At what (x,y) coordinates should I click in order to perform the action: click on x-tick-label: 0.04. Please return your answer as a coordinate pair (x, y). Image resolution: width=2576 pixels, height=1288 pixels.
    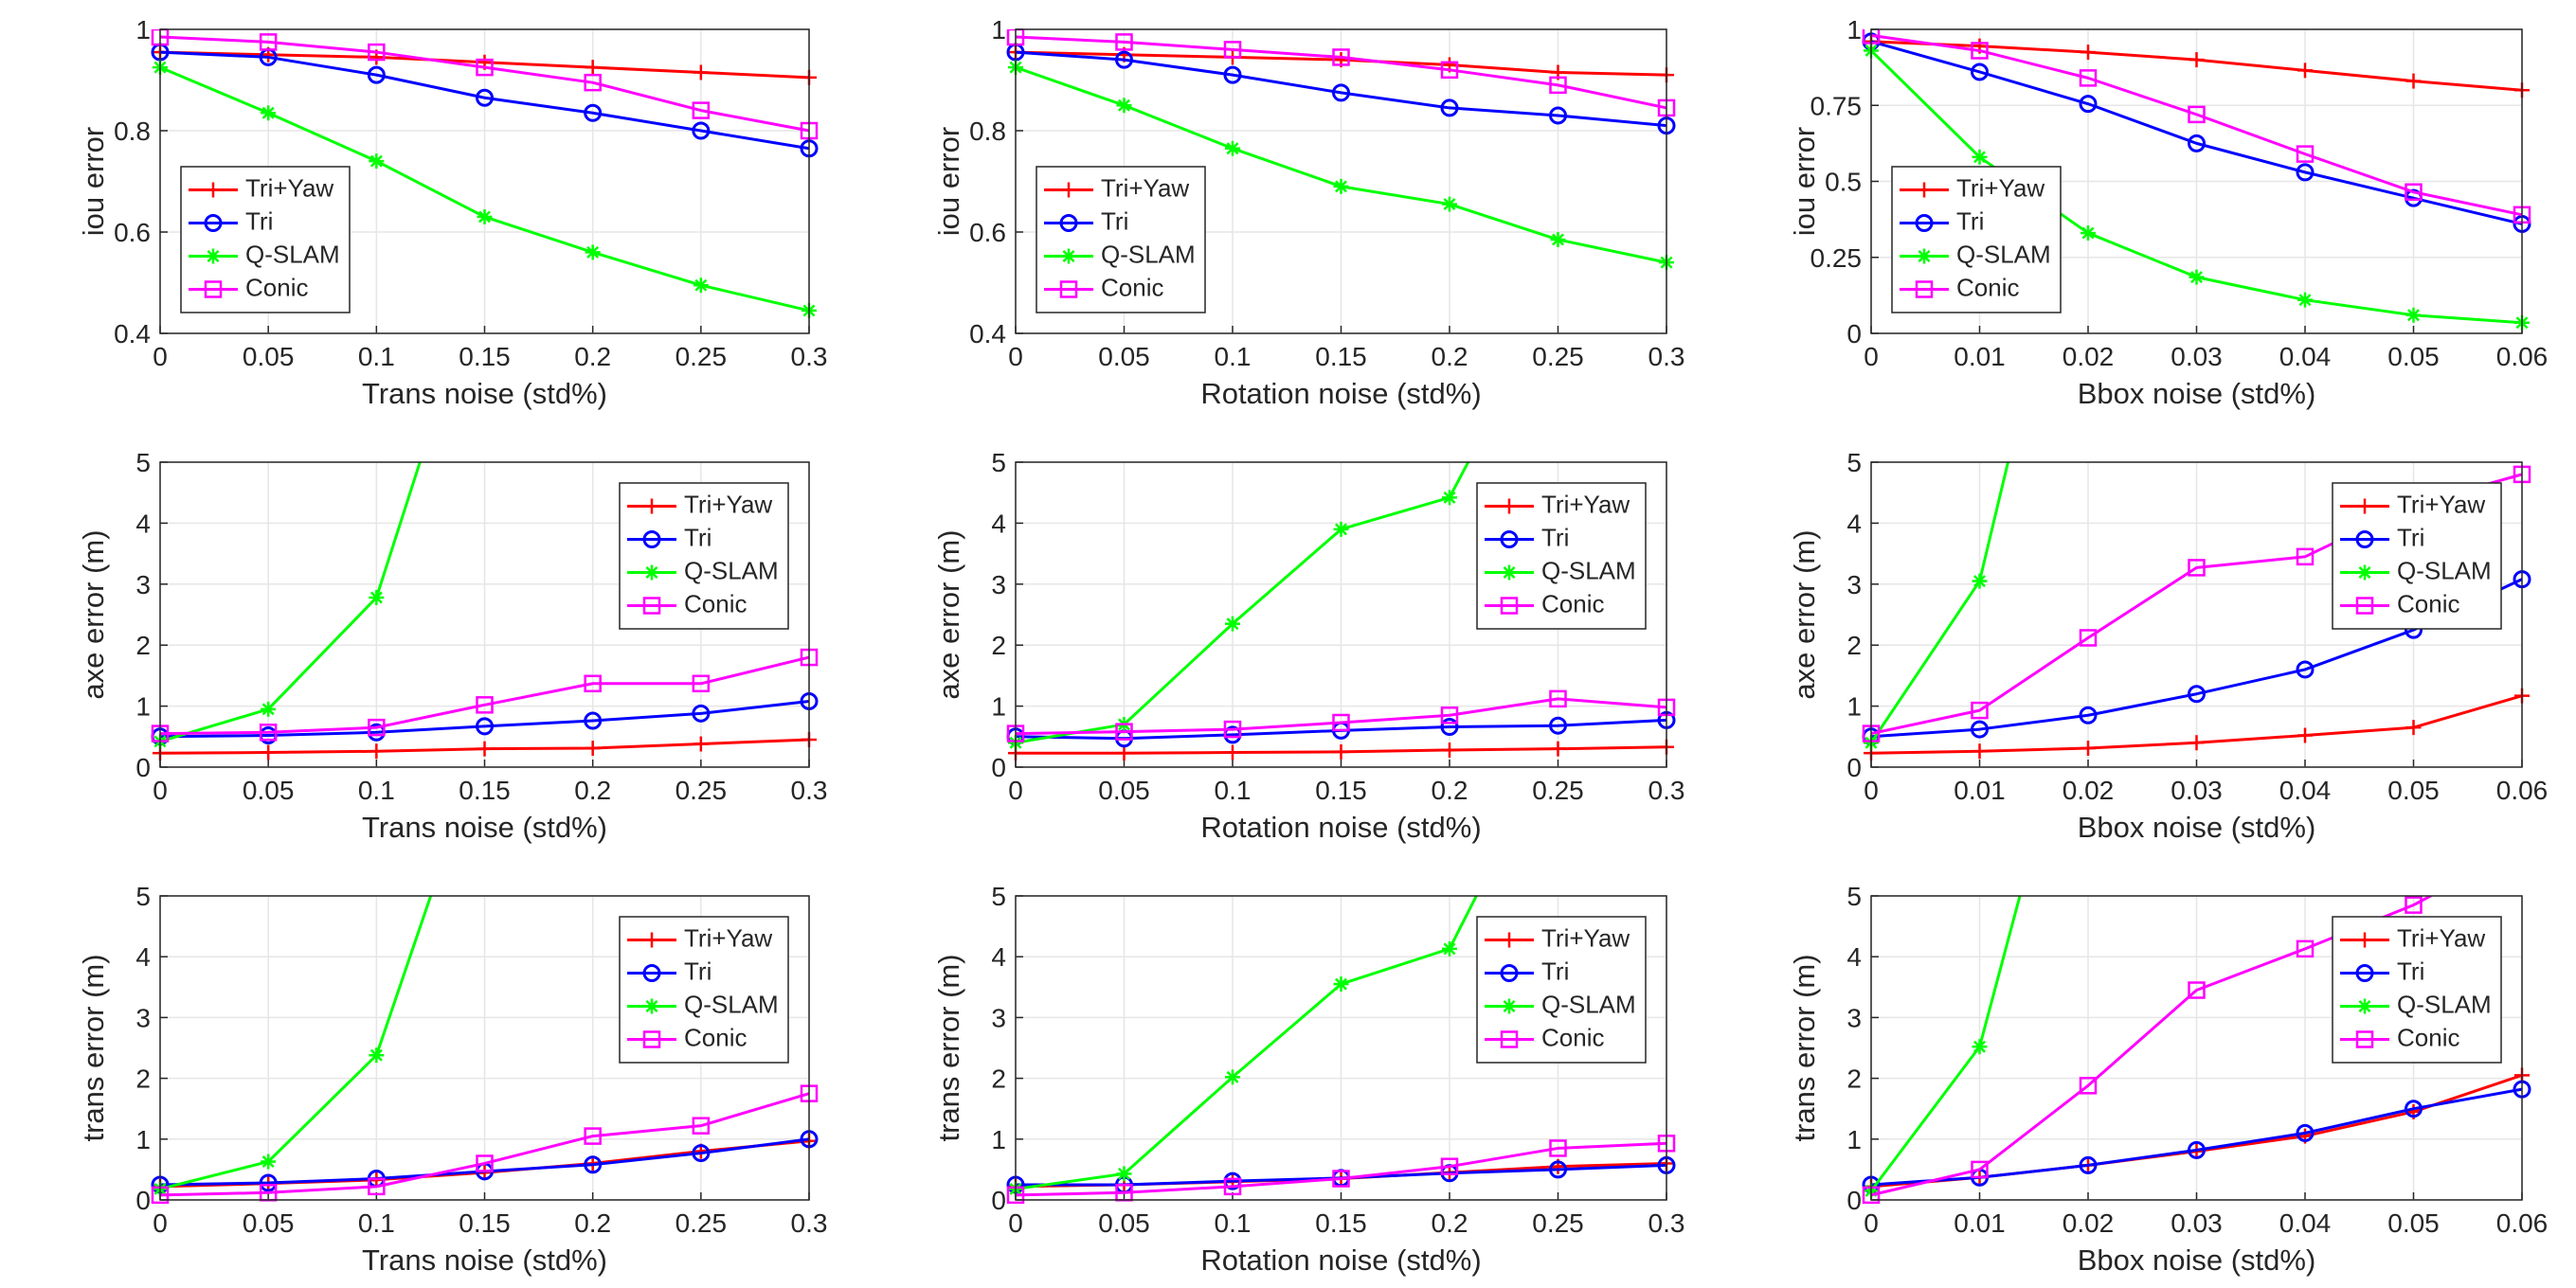
    Looking at the image, I should click on (2305, 356).